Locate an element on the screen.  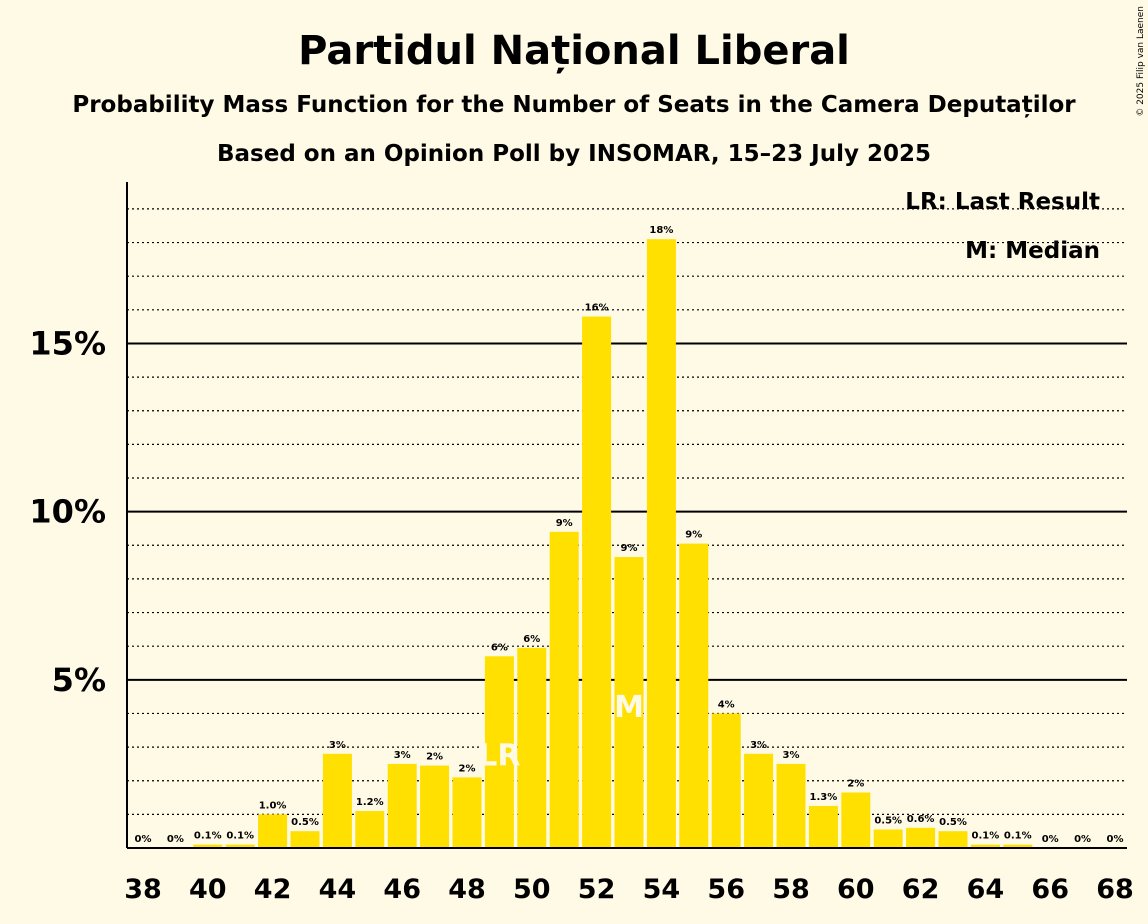
bar-label-seat-56: 4% is located at coordinates (726, 704).